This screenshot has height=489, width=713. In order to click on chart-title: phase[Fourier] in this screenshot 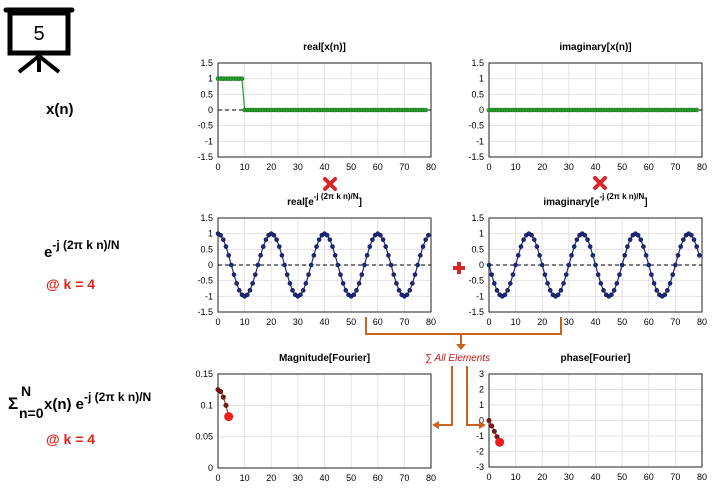, I will do `click(595, 358)`.